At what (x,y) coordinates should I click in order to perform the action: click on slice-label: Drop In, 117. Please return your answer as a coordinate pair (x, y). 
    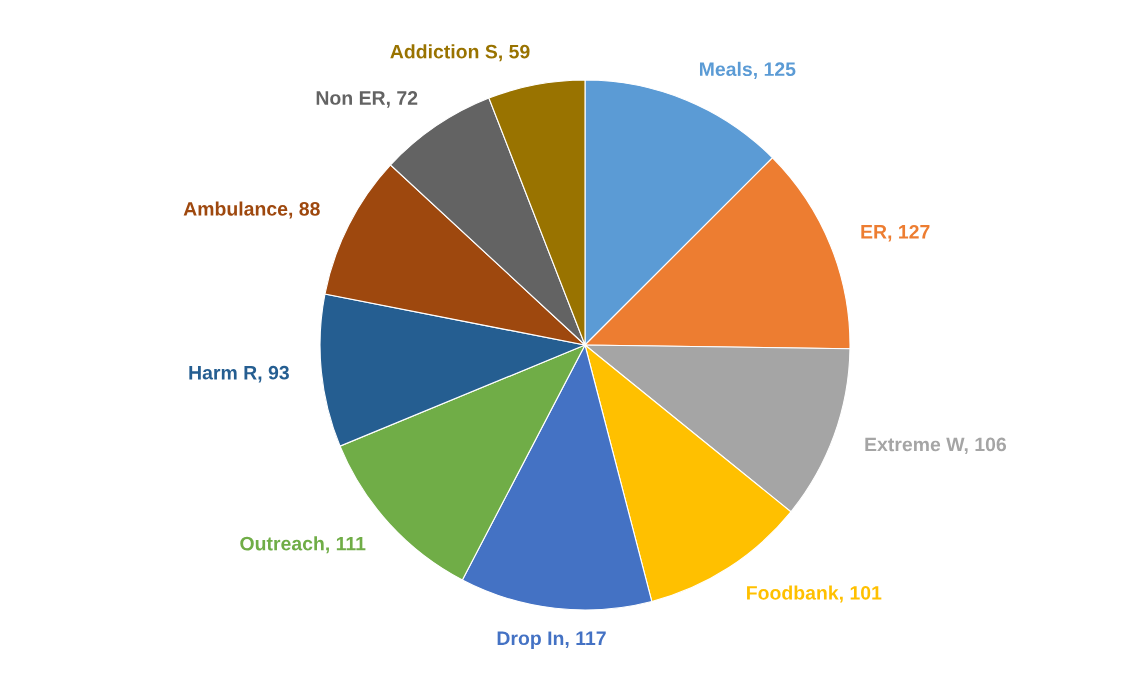
    Looking at the image, I should click on (551, 640).